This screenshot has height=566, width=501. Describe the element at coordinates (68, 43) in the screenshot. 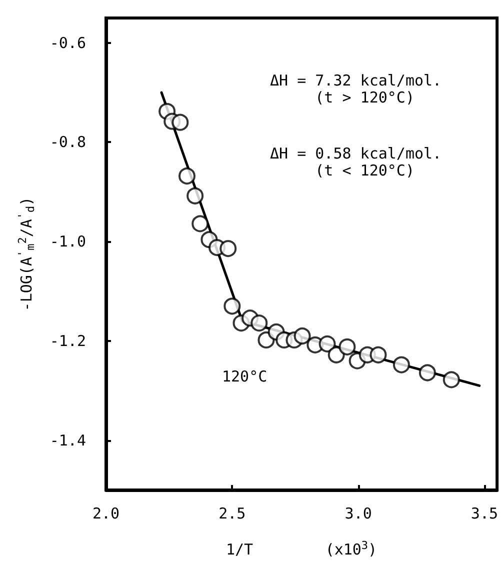

I see `y-tick-label: -0.6` at that location.